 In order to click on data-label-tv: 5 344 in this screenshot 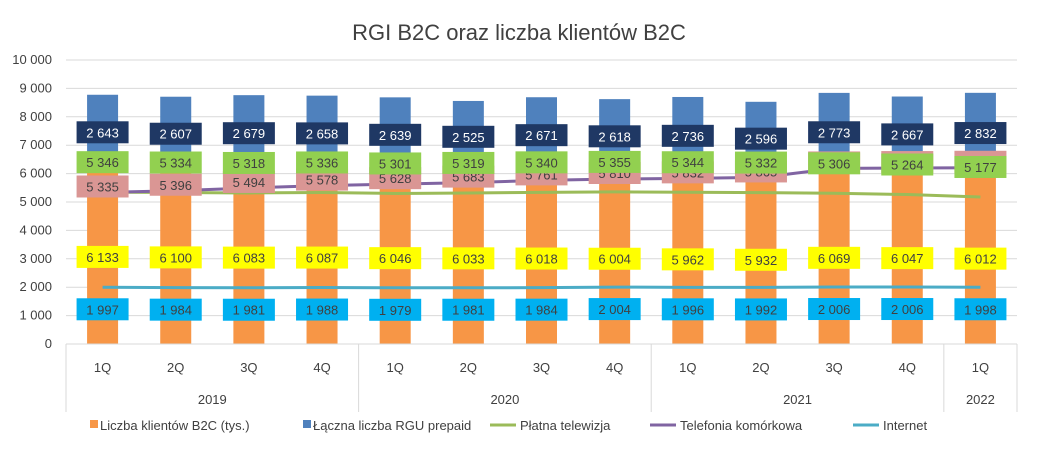, I will do `click(688, 162)`.